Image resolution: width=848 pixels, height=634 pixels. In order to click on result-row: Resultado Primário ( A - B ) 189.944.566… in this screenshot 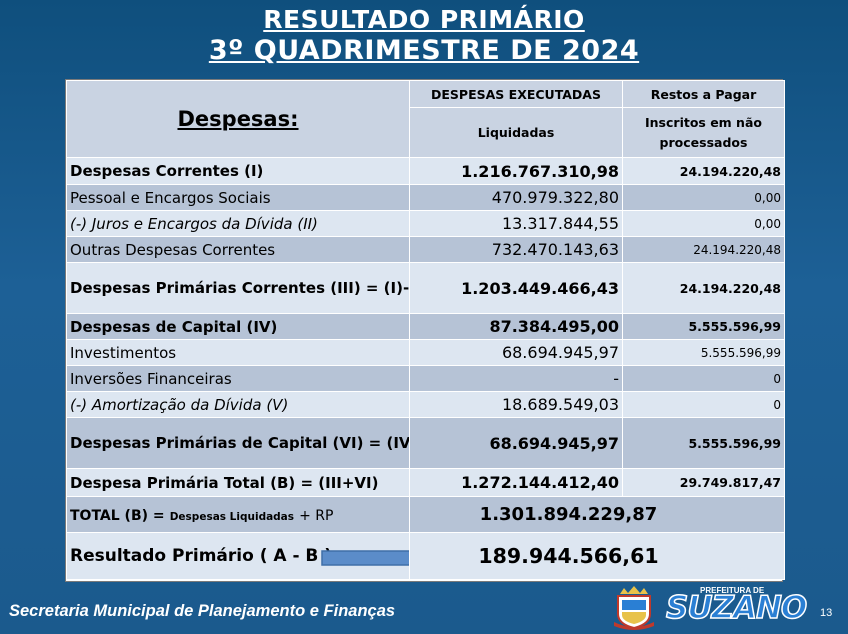, I will do `click(425, 556)`.